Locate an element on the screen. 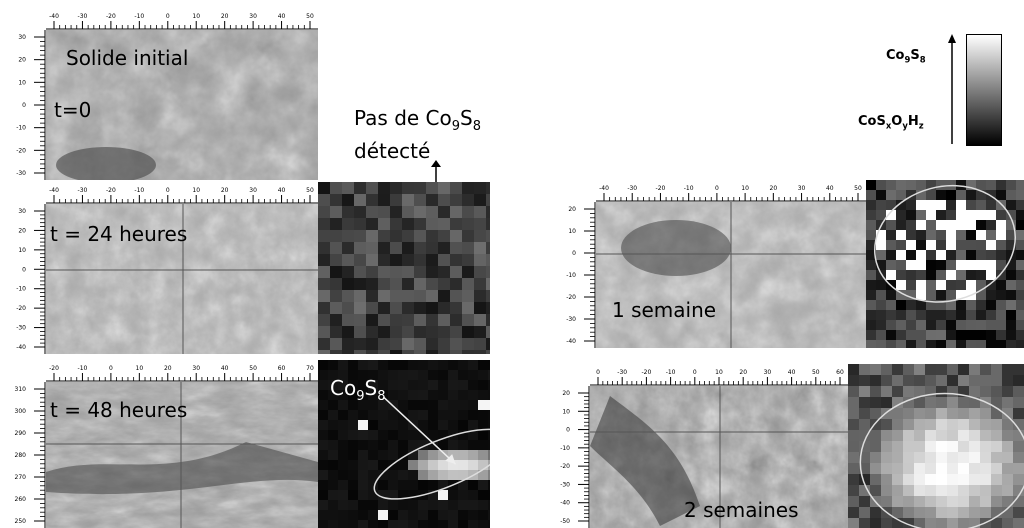 This screenshot has height=528, width=1024. ruler-top: 0 -30 -20 -10 0 10 20 30 40 50 60 is located at coordinates (719, 375).